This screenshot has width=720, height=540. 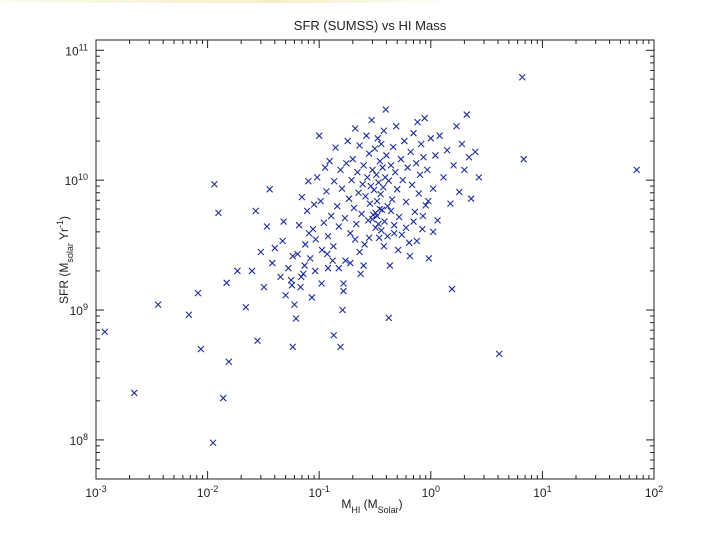 I want to click on x-tick-label: 10⁻³, so click(x=95, y=492).